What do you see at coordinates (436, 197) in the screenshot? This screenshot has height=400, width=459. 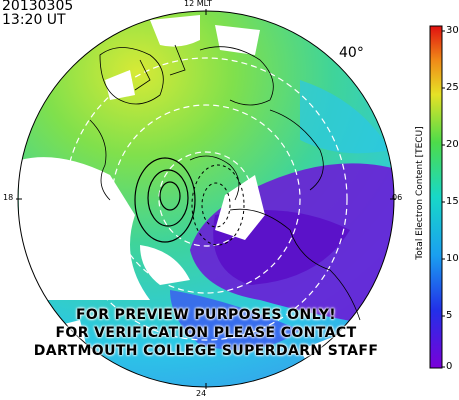 I see `colorbar-gradient` at bounding box center [436, 197].